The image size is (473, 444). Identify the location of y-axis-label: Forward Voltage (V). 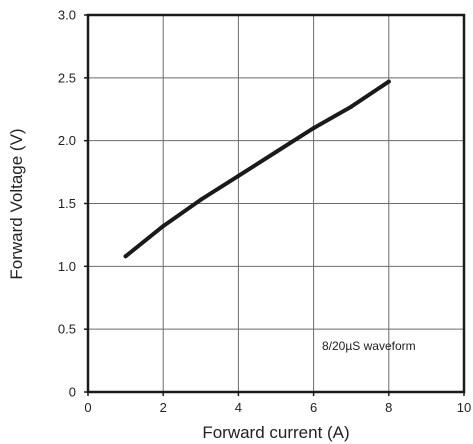
(16, 203).